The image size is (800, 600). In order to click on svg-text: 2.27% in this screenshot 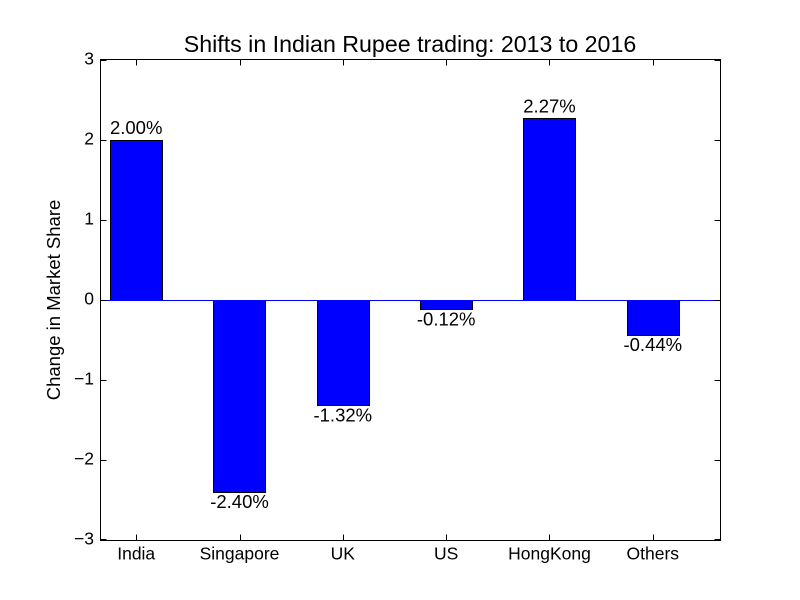, I will do `click(549, 105)`.